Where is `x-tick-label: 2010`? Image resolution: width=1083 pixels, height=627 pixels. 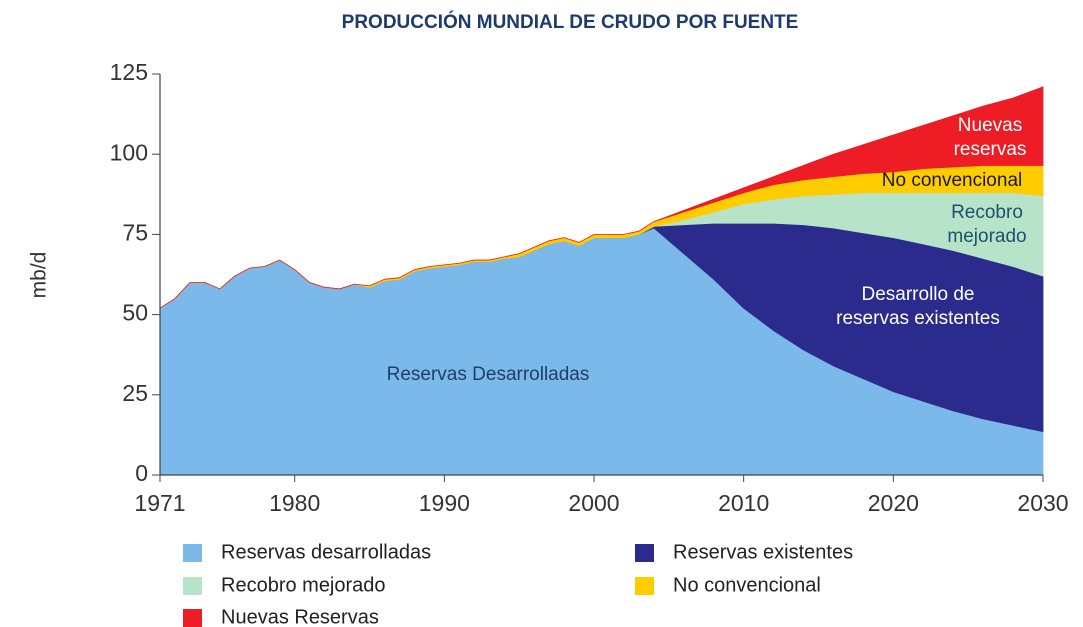 x-tick-label: 2010 is located at coordinates (743, 503).